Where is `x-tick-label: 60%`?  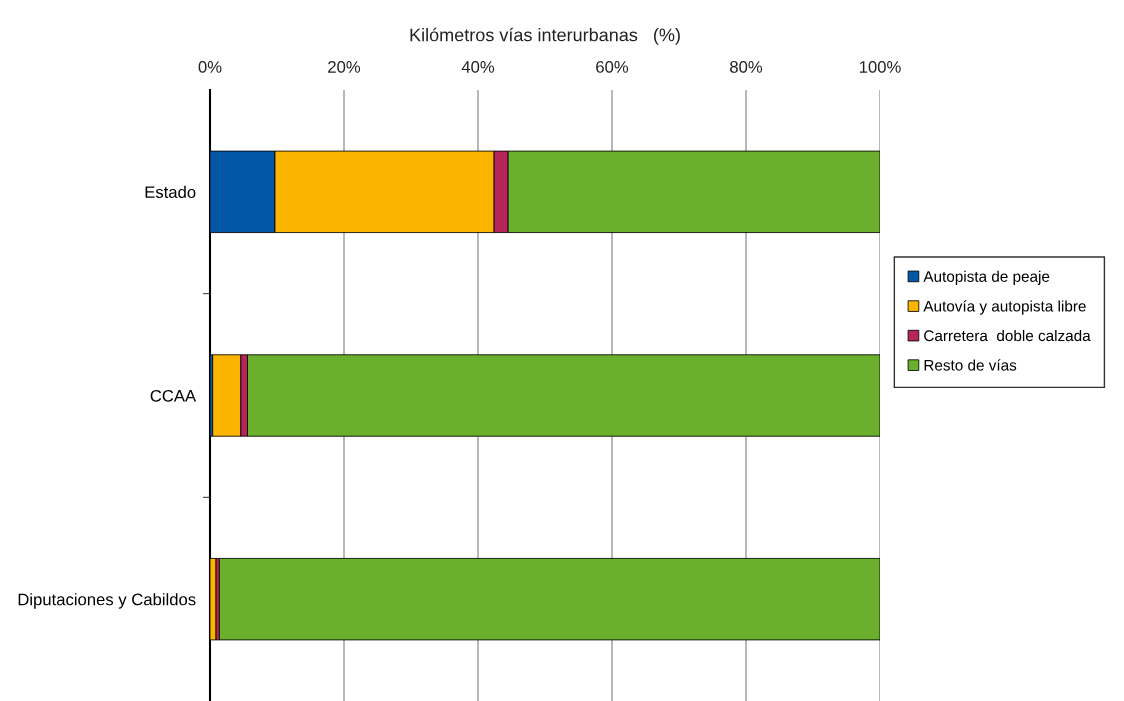
x-tick-label: 60% is located at coordinates (612, 67).